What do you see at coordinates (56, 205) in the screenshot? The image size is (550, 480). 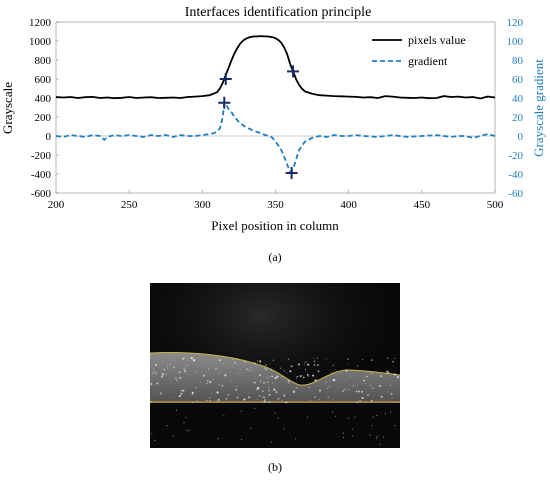 I see `x-tick-label: 200` at bounding box center [56, 205].